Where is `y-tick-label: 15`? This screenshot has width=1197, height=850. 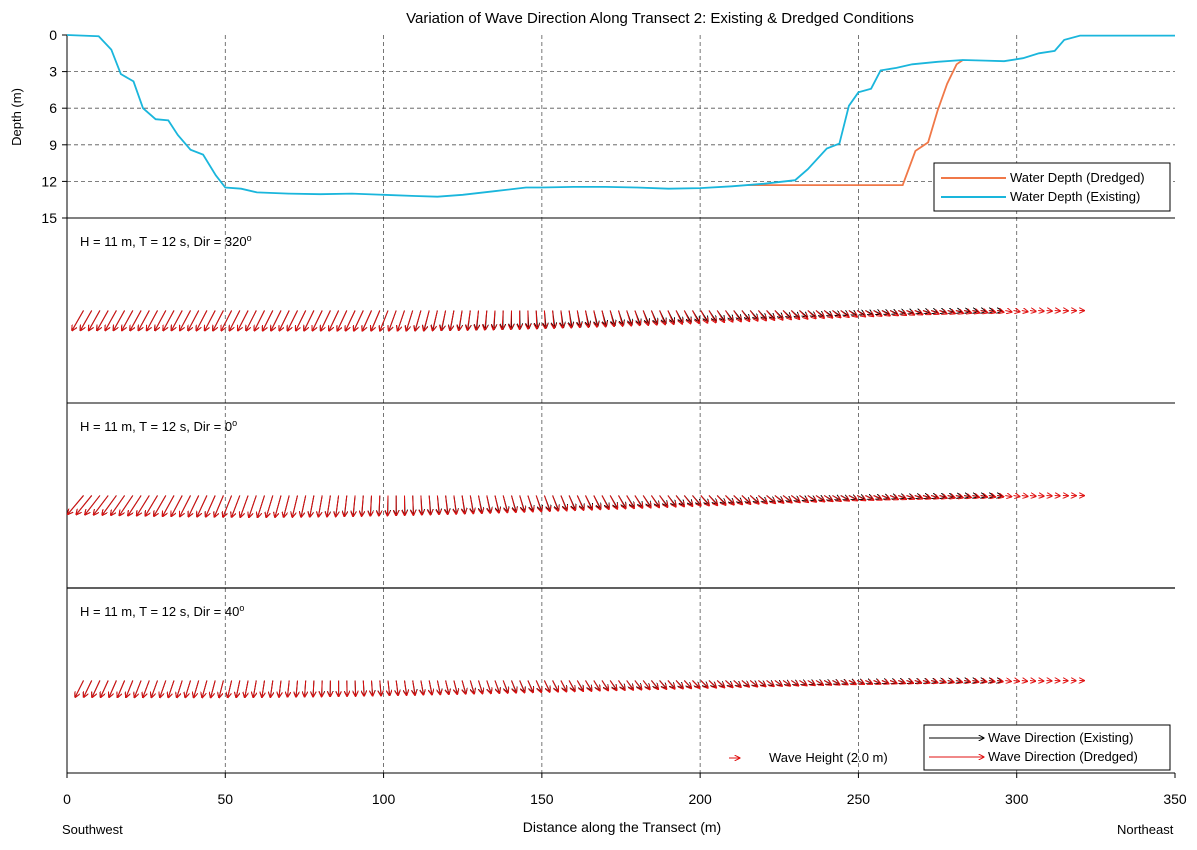
y-tick-label: 15 is located at coordinates (49, 218).